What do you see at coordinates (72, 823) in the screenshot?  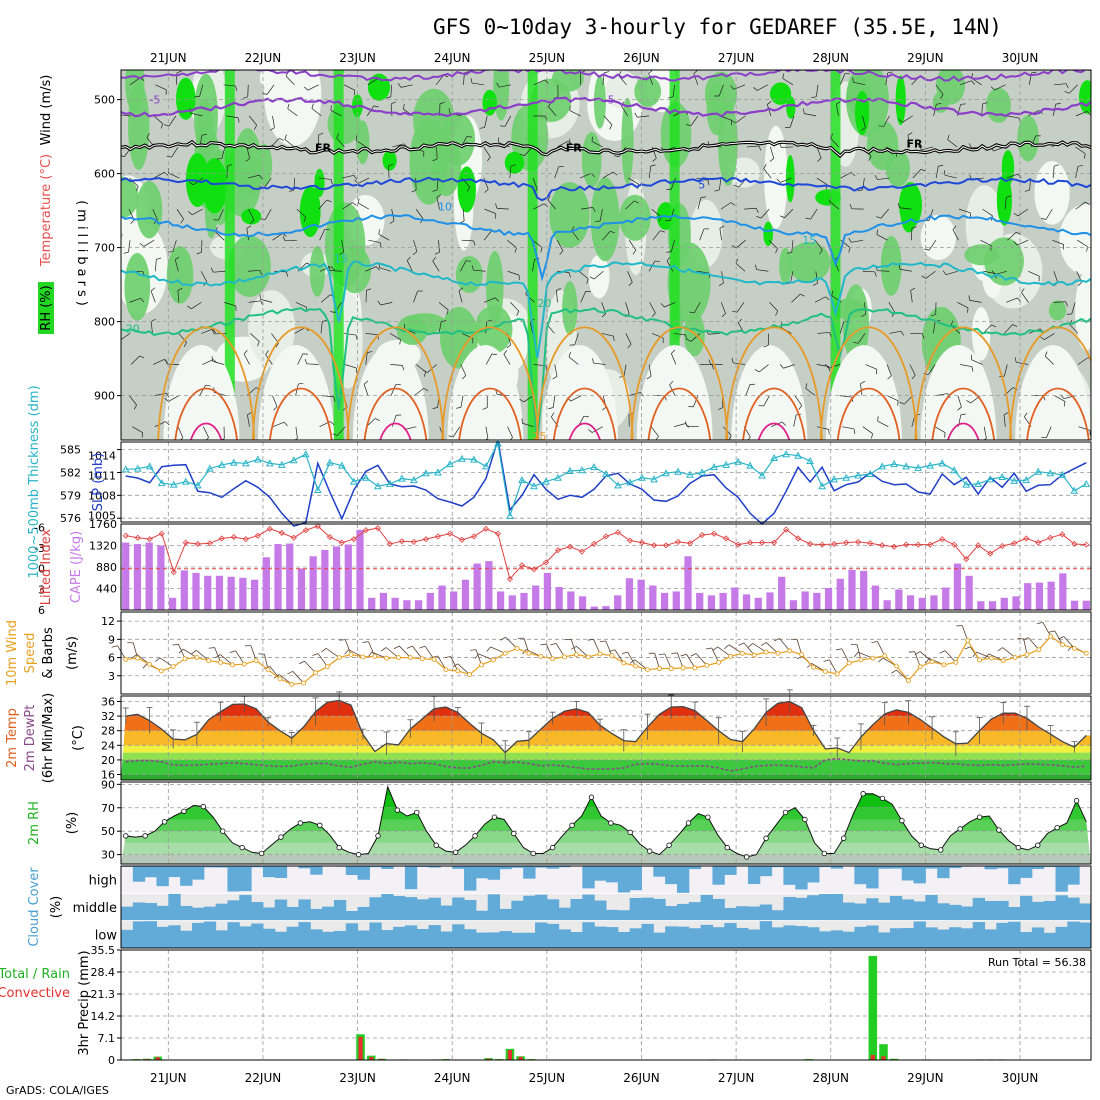 I see `axis-label: (%)` at bounding box center [72, 823].